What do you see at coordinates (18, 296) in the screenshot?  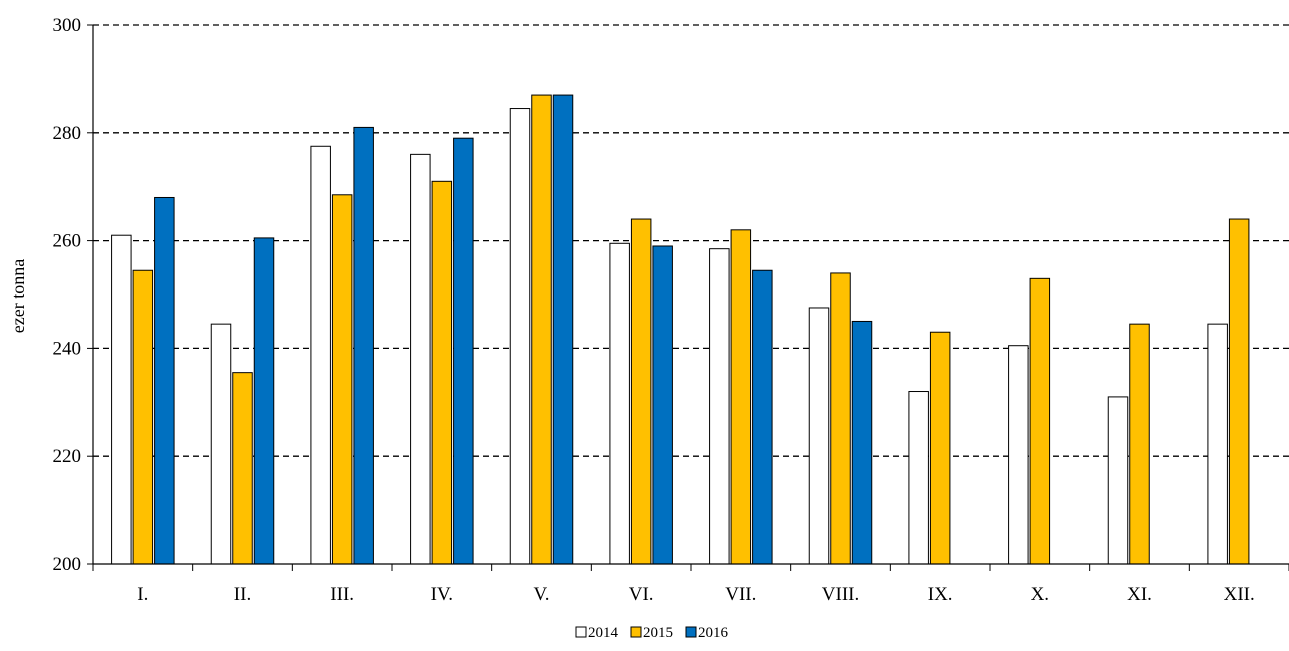 I see `y-axis-title: ezer tonna` at bounding box center [18, 296].